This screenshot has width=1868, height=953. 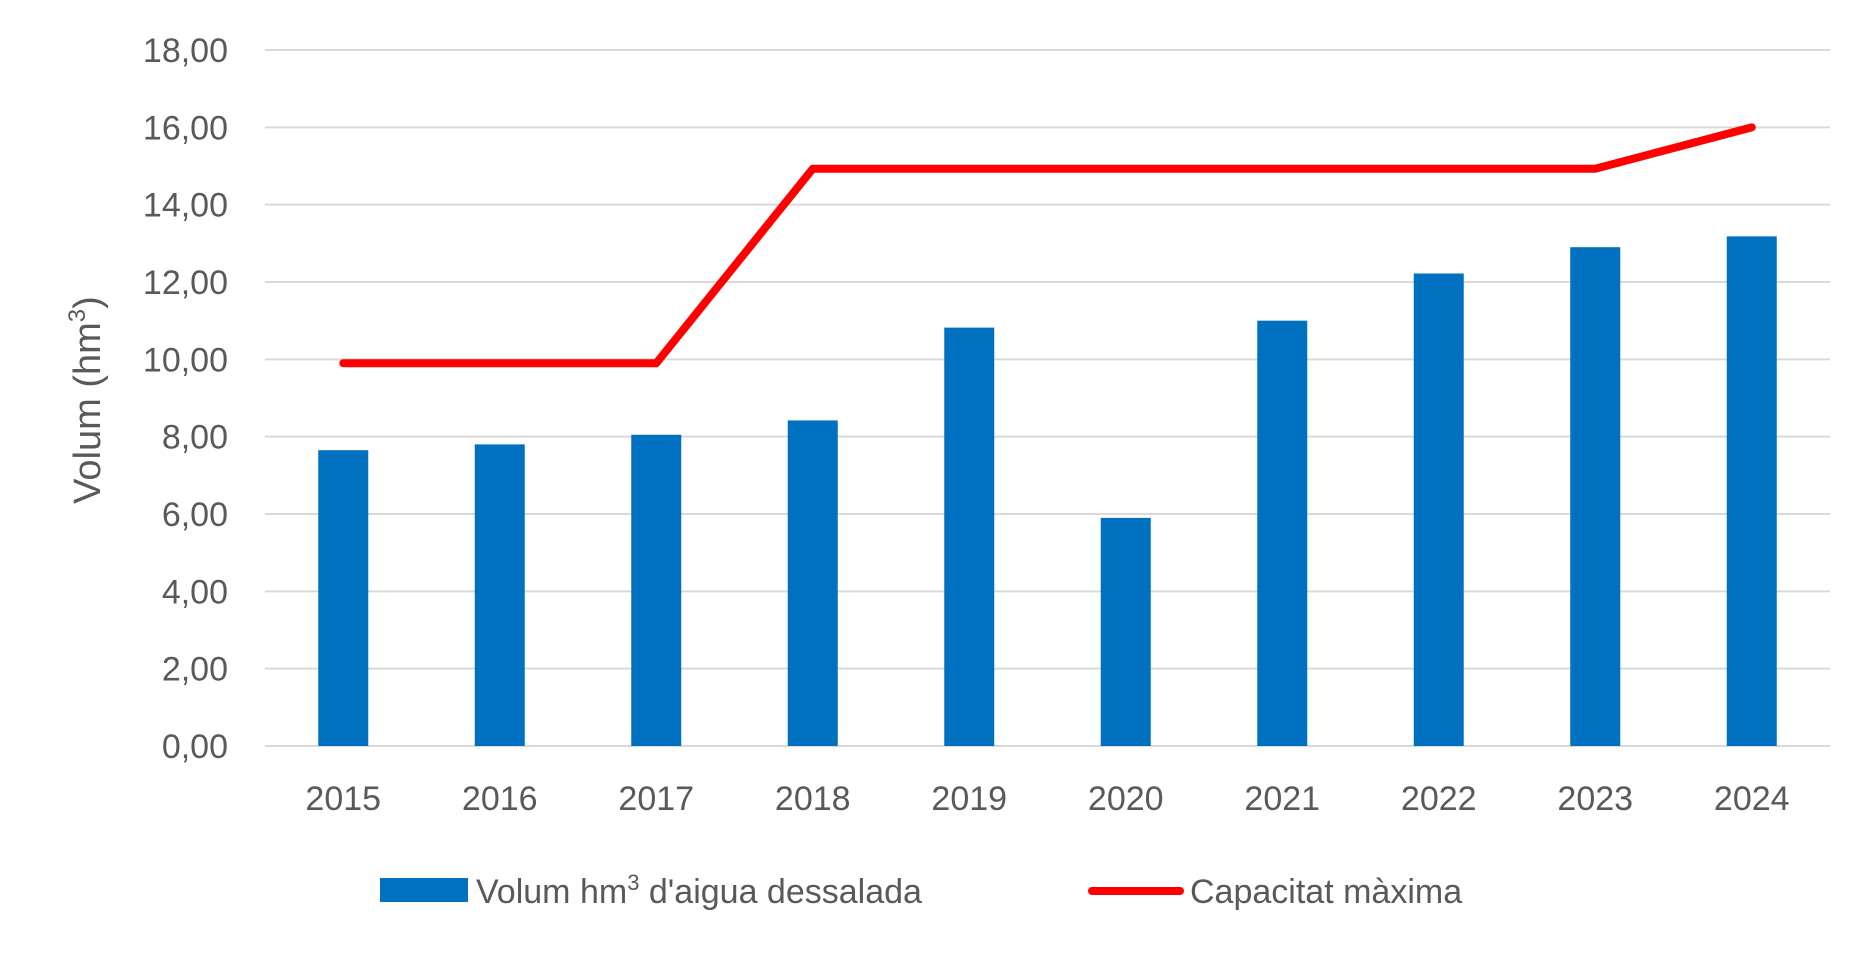 What do you see at coordinates (656, 799) in the screenshot?
I see `x-tick-label: 2017` at bounding box center [656, 799].